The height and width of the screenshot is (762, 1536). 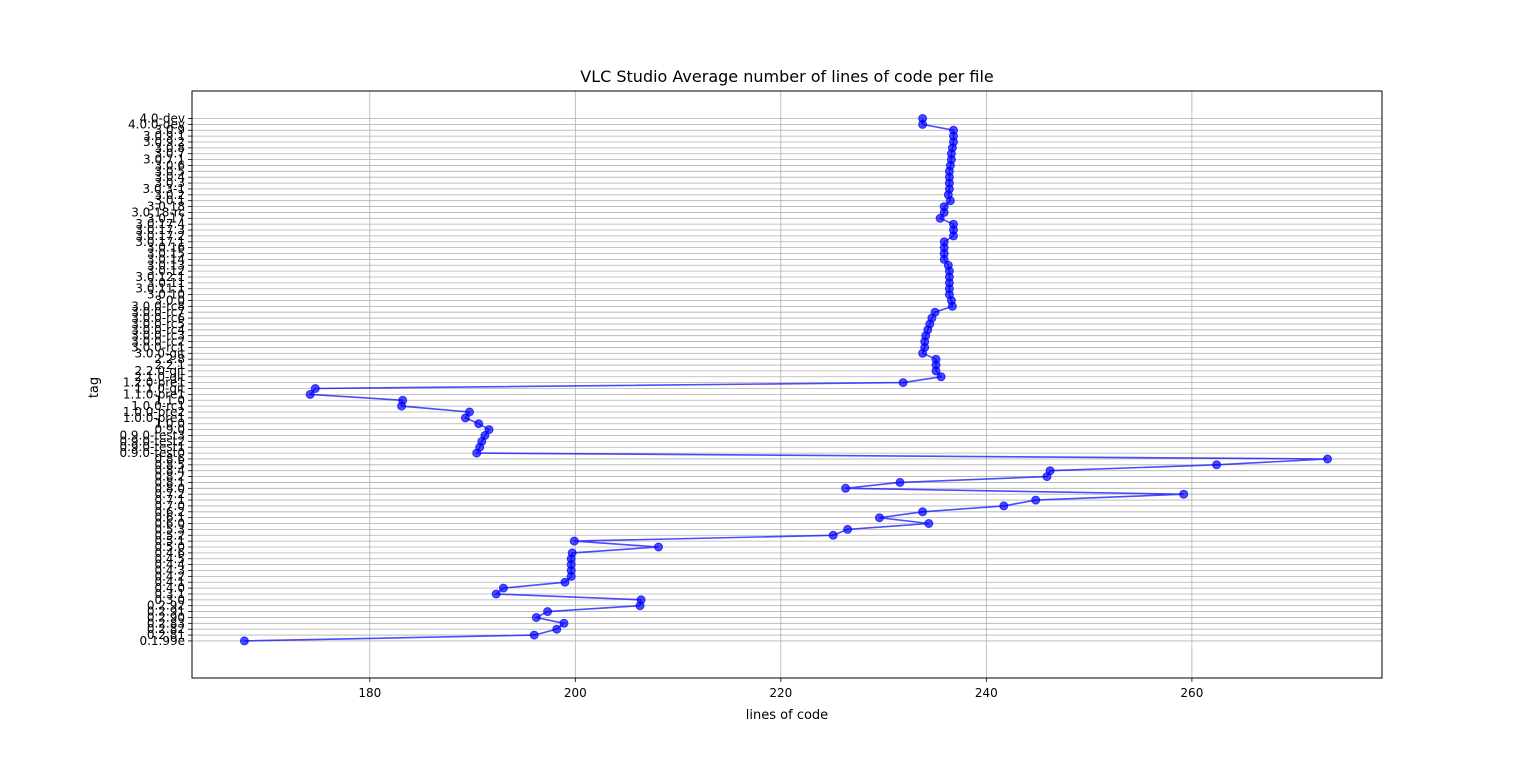 I want to click on y-tick-label: 3.0.3, so click(x=169, y=183).